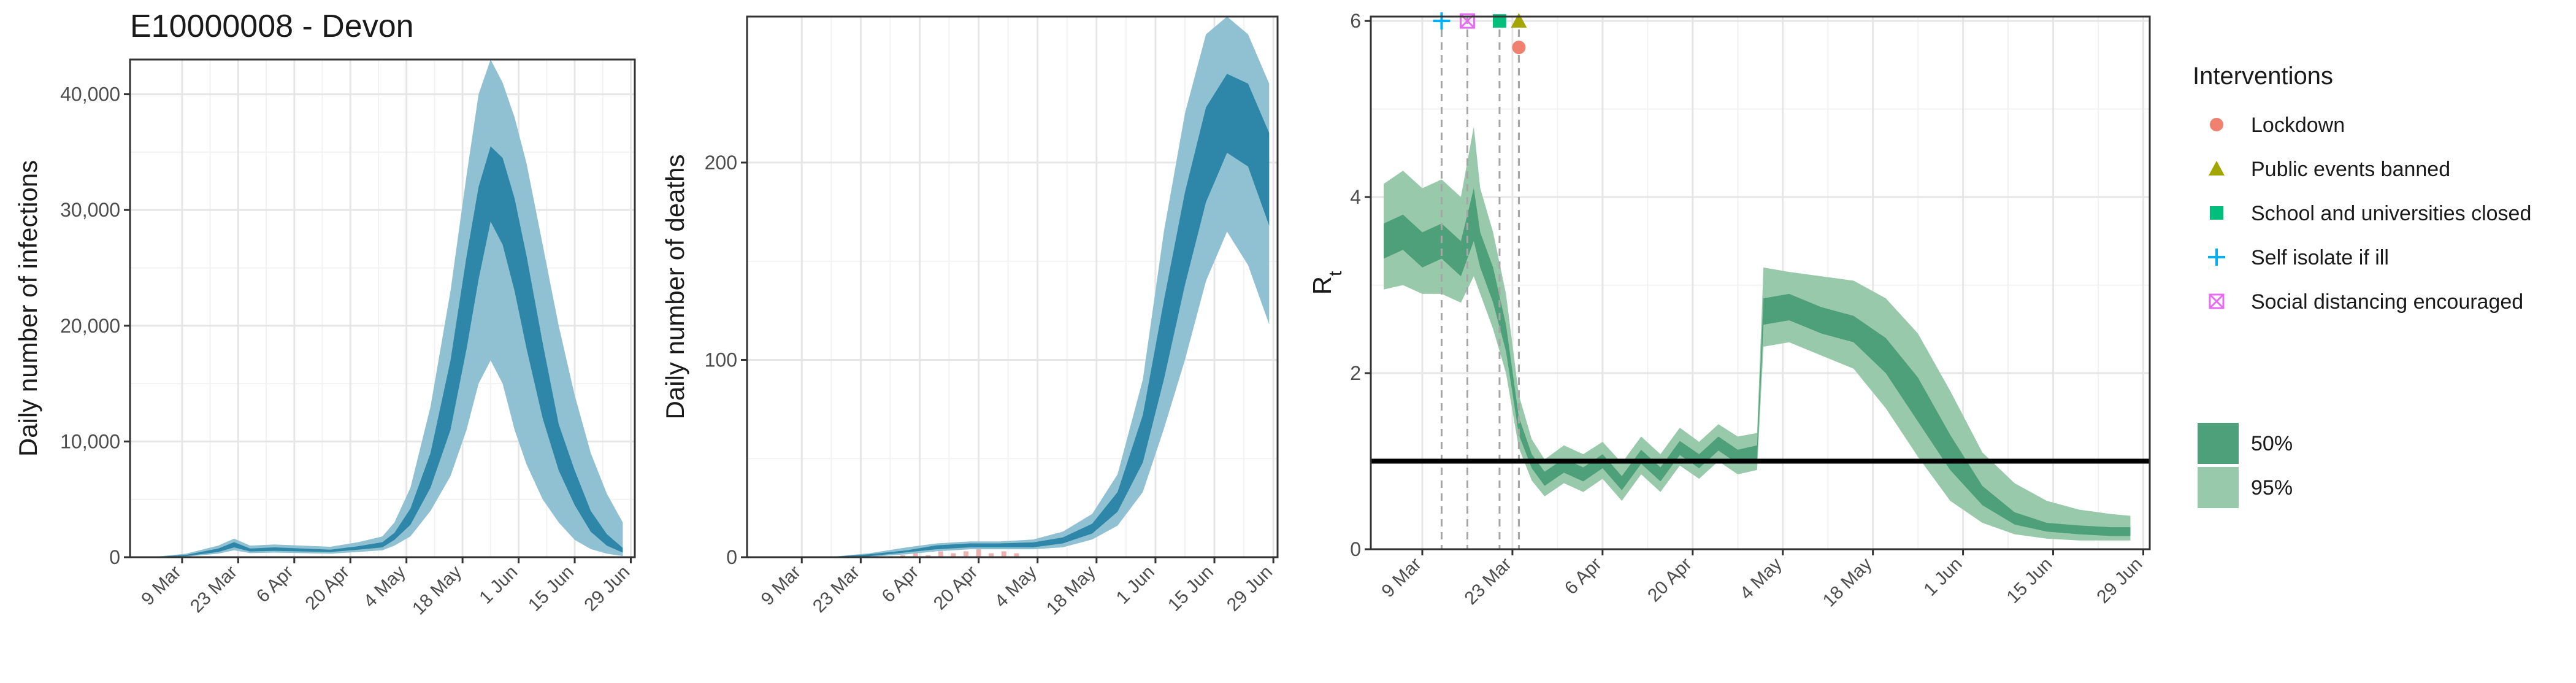 This screenshot has width=2576, height=683. I want to click on legend-item-label: Lockdown, so click(2298, 126).